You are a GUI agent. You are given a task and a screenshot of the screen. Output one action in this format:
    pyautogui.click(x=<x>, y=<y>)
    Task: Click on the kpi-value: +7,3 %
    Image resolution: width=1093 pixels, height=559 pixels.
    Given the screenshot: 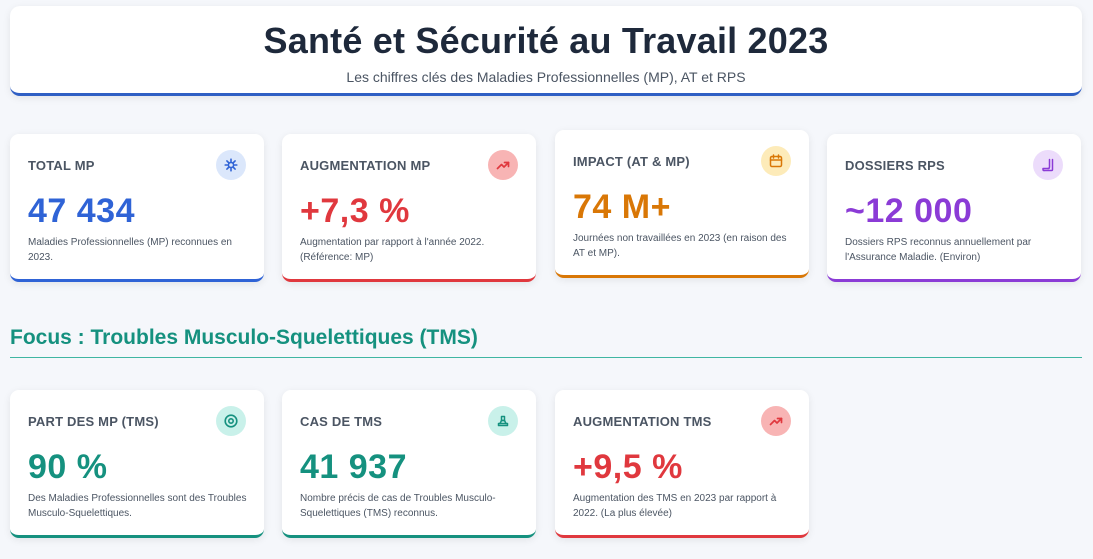 What is the action you would take?
    pyautogui.click(x=355, y=211)
    